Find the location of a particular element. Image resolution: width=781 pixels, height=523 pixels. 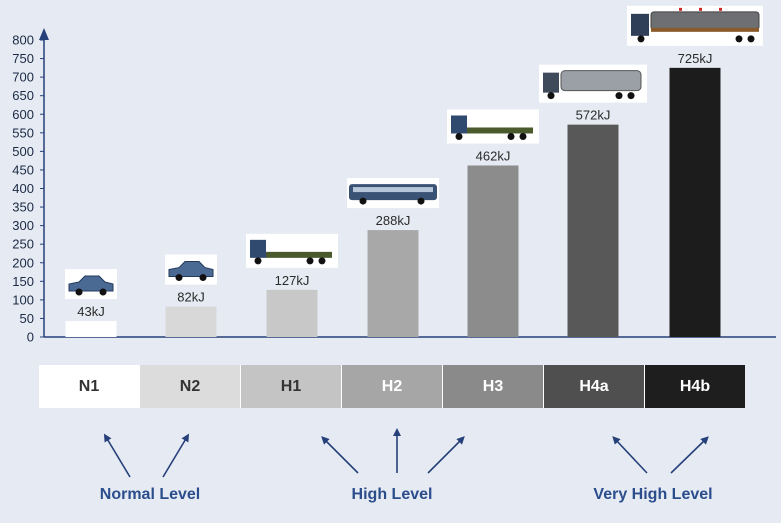

level-classification-bar: N1 N2 H1 H2 H3 H4a H4b is located at coordinates (392, 386).